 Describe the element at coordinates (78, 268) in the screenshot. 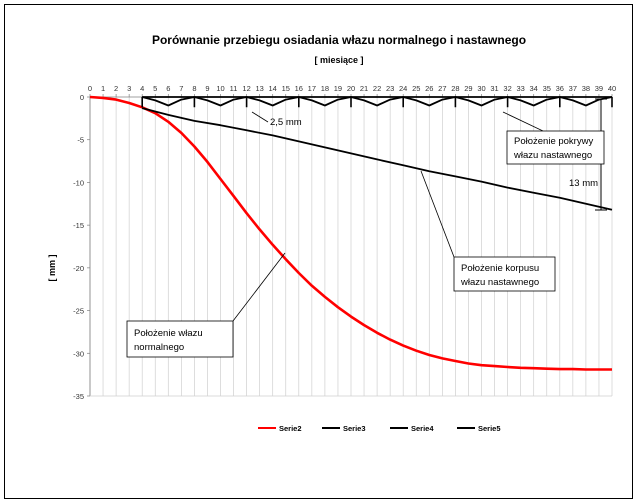

I see `y-tick-label: -20` at that location.